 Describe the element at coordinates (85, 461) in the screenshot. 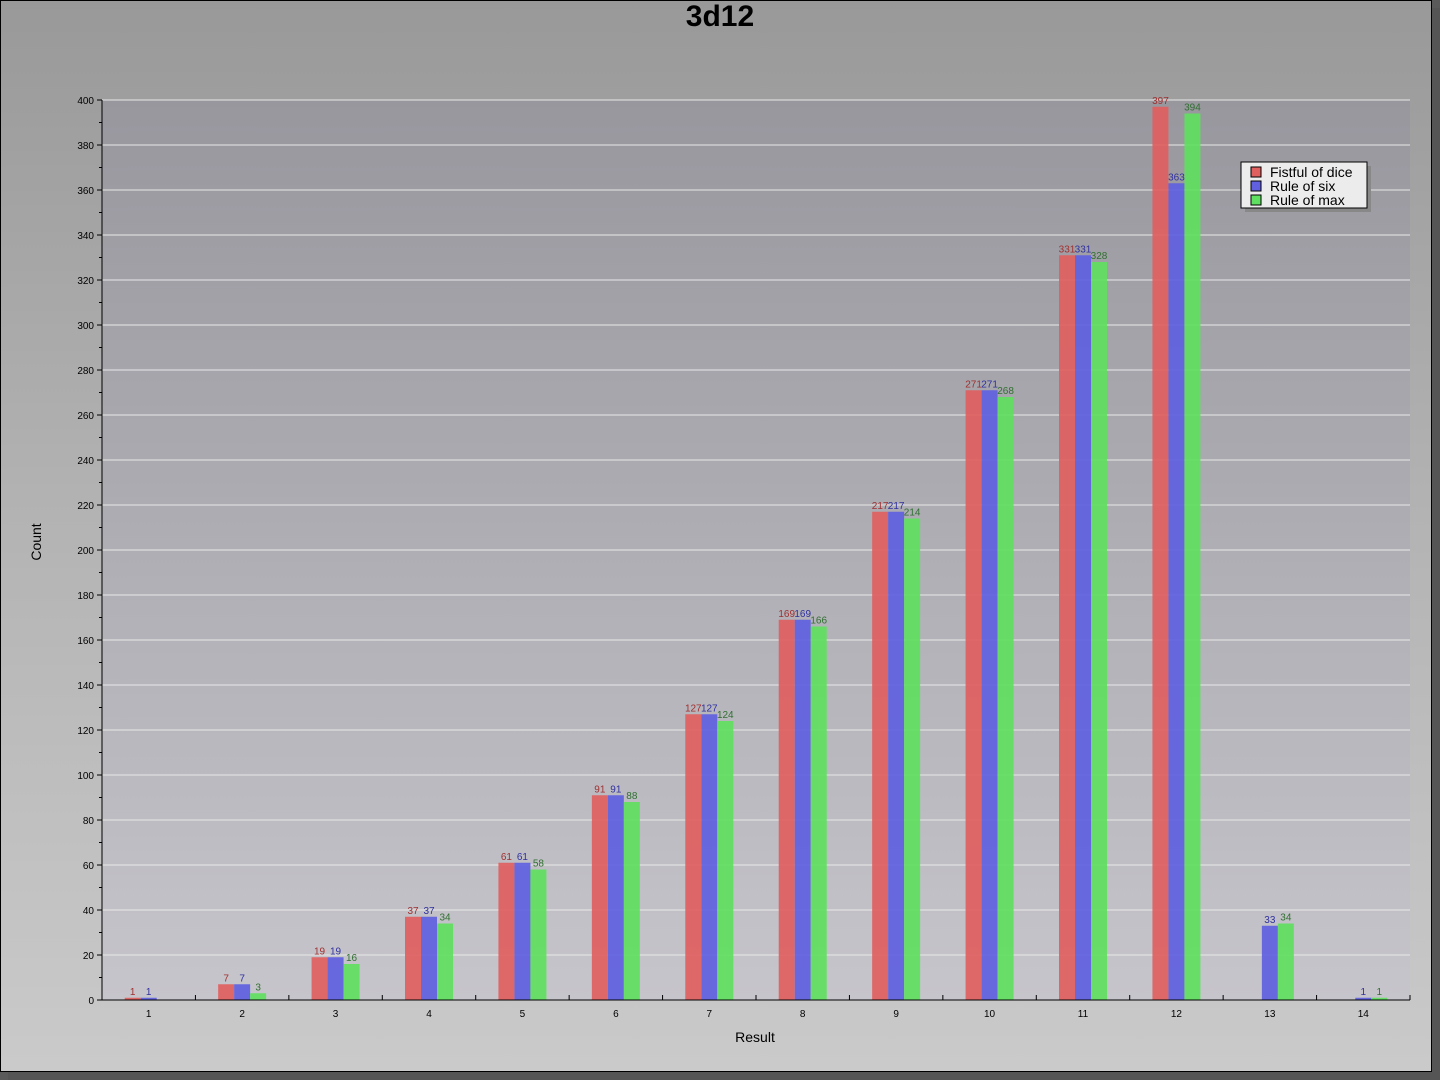

I see `y-tick-label: 240` at that location.